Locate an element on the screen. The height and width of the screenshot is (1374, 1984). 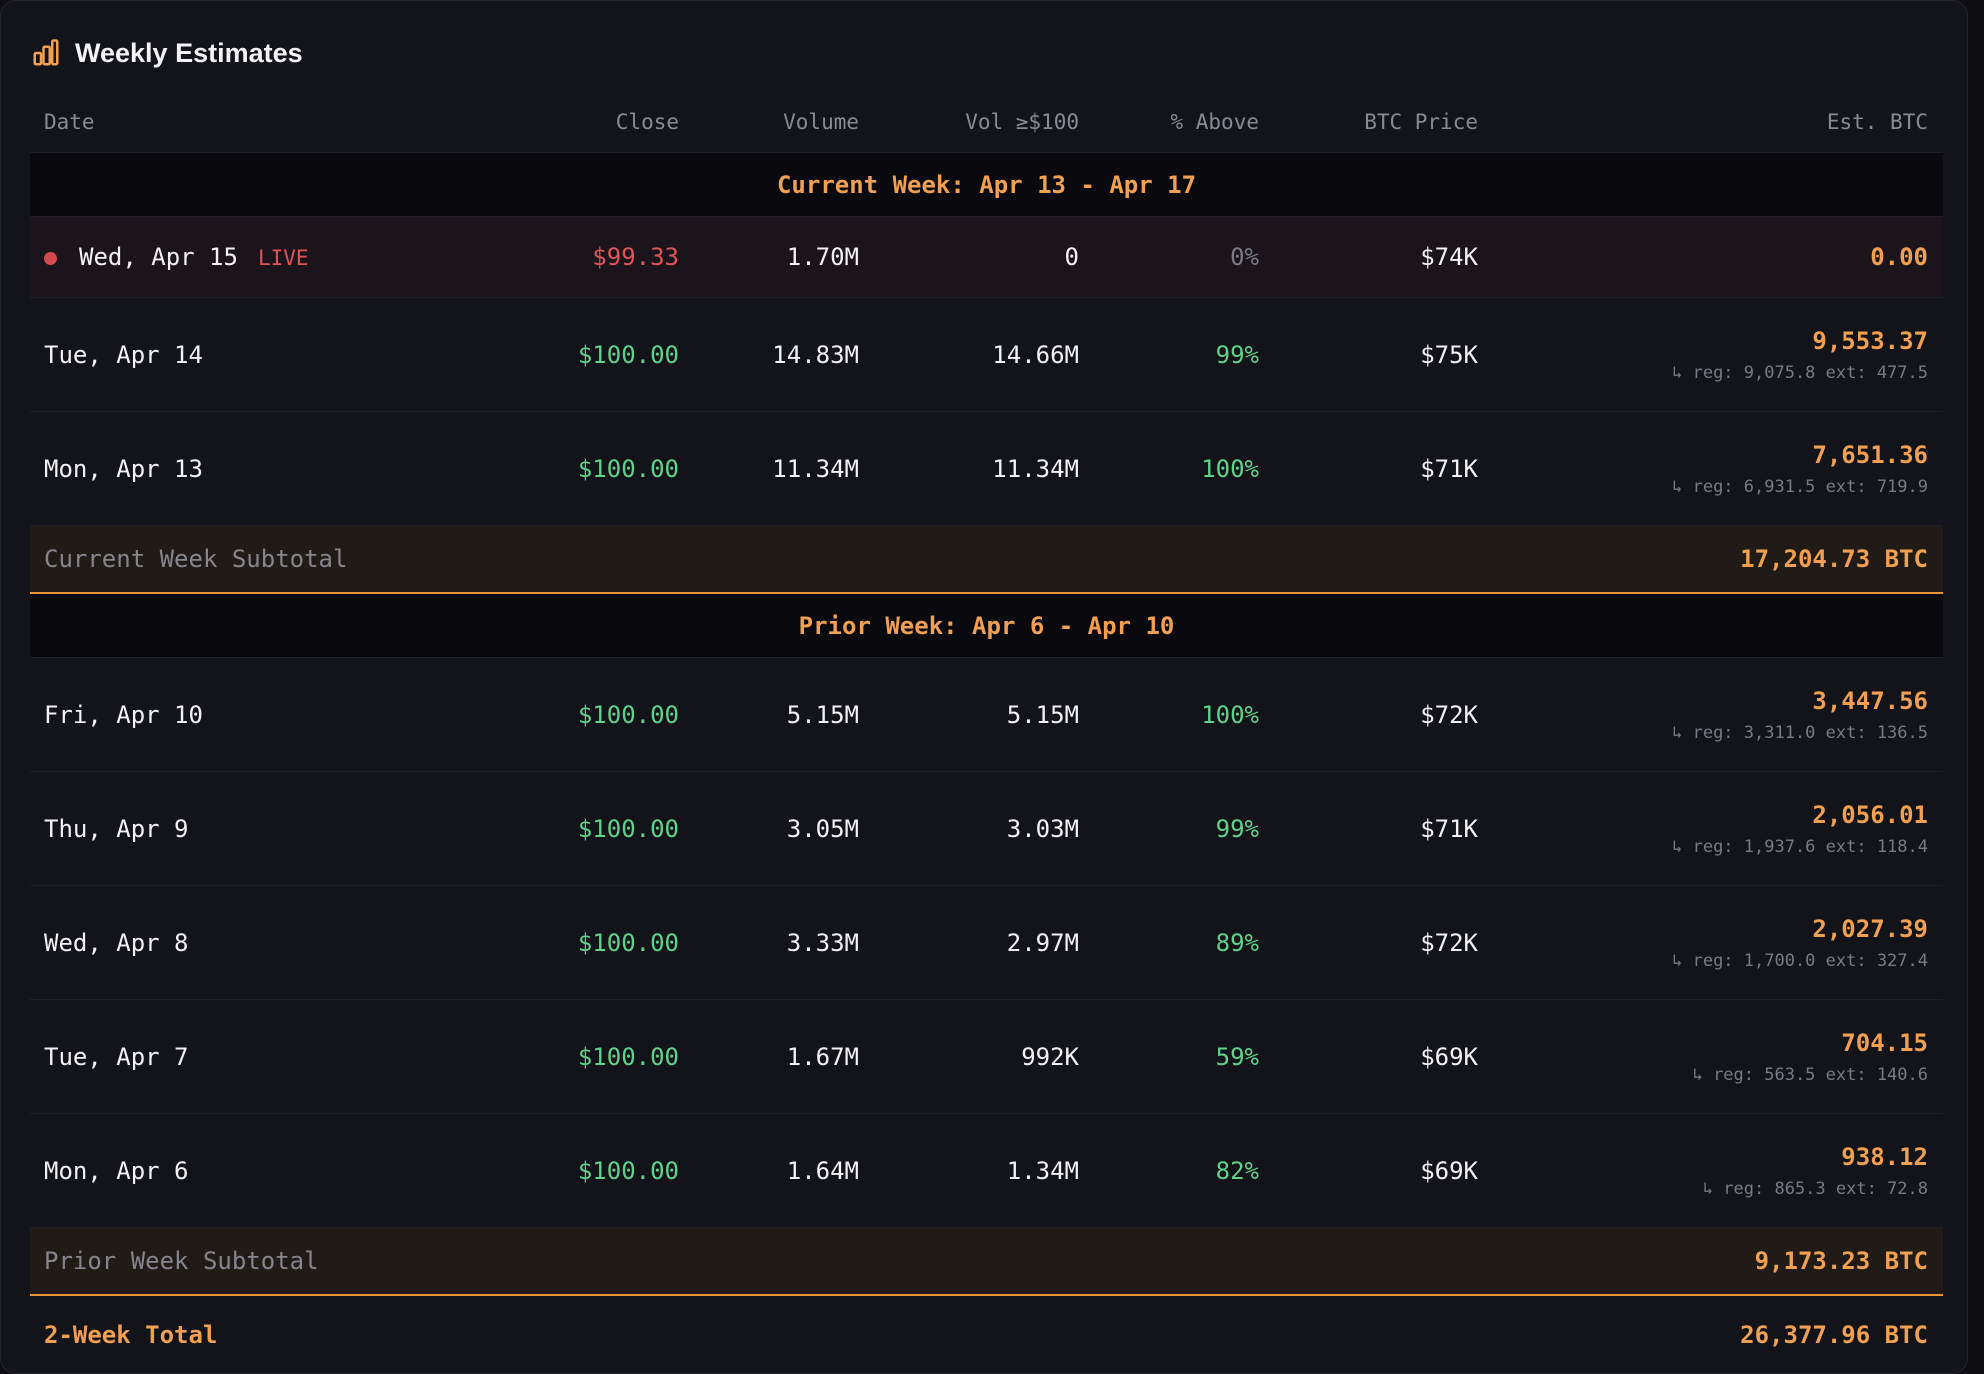
vol-cell: 3.03M is located at coordinates (1042, 828).